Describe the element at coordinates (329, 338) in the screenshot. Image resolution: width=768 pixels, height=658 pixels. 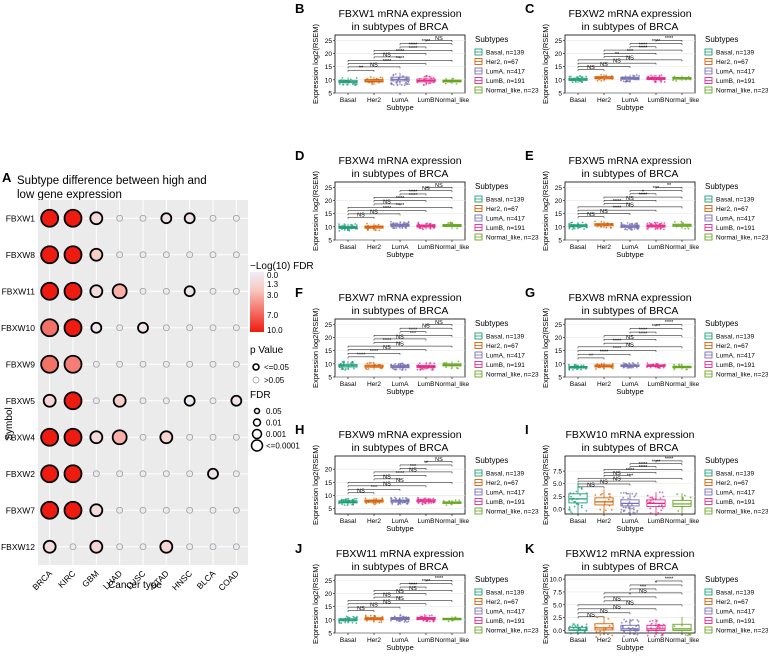
I see `y-tick-label: 20` at that location.